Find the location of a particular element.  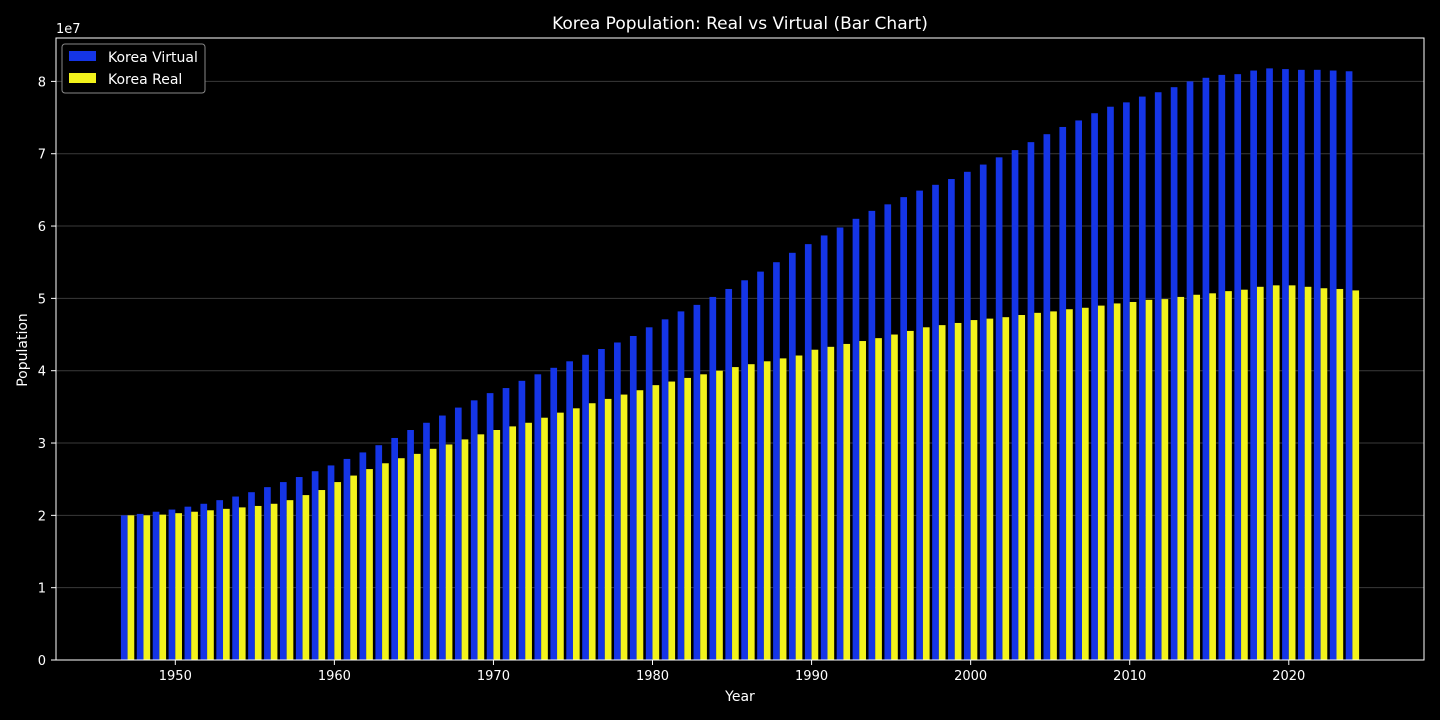

bar-korea-virtual-1973 is located at coordinates (538, 517).